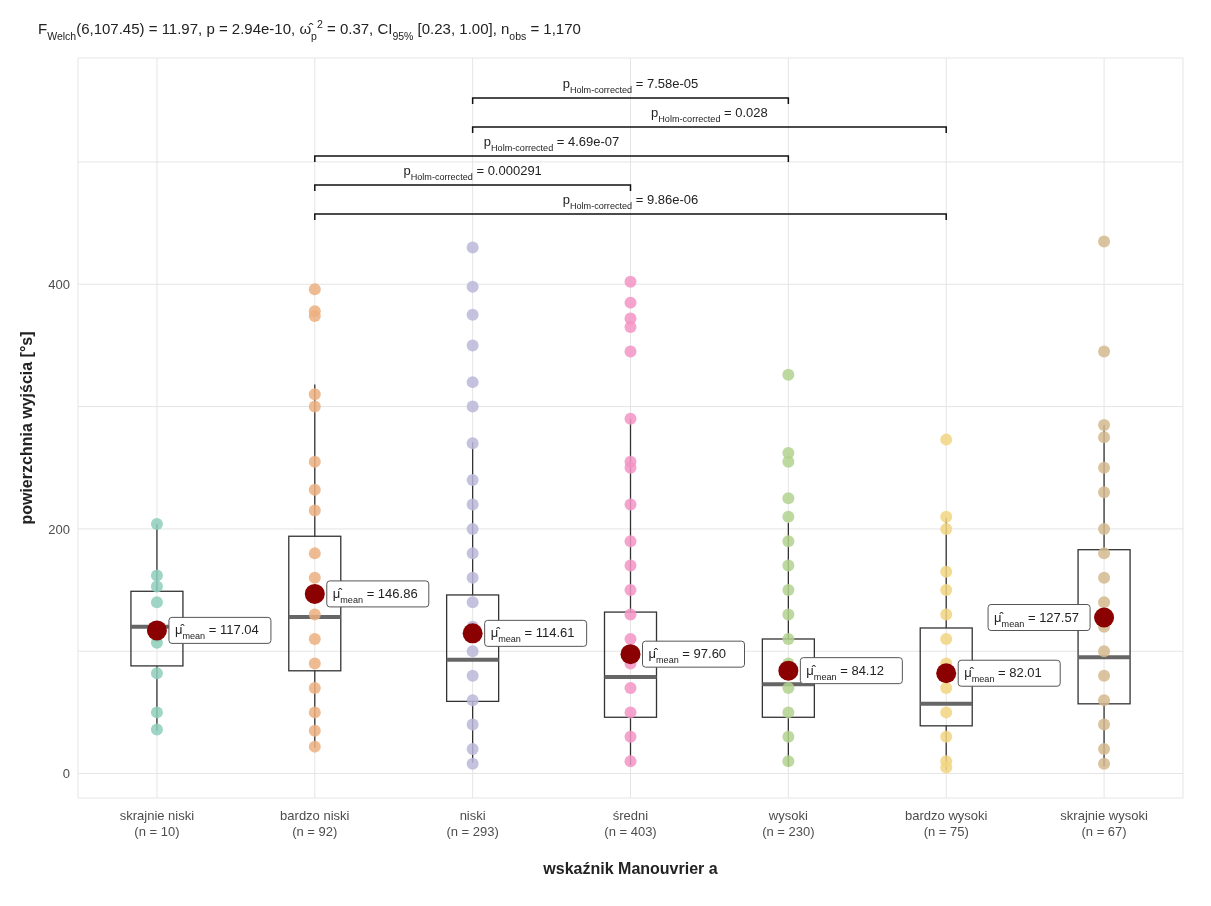  What do you see at coordinates (946, 823) in the screenshot?
I see `x-tick-label: bardzo wysoki (n = 75)` at bounding box center [946, 823].